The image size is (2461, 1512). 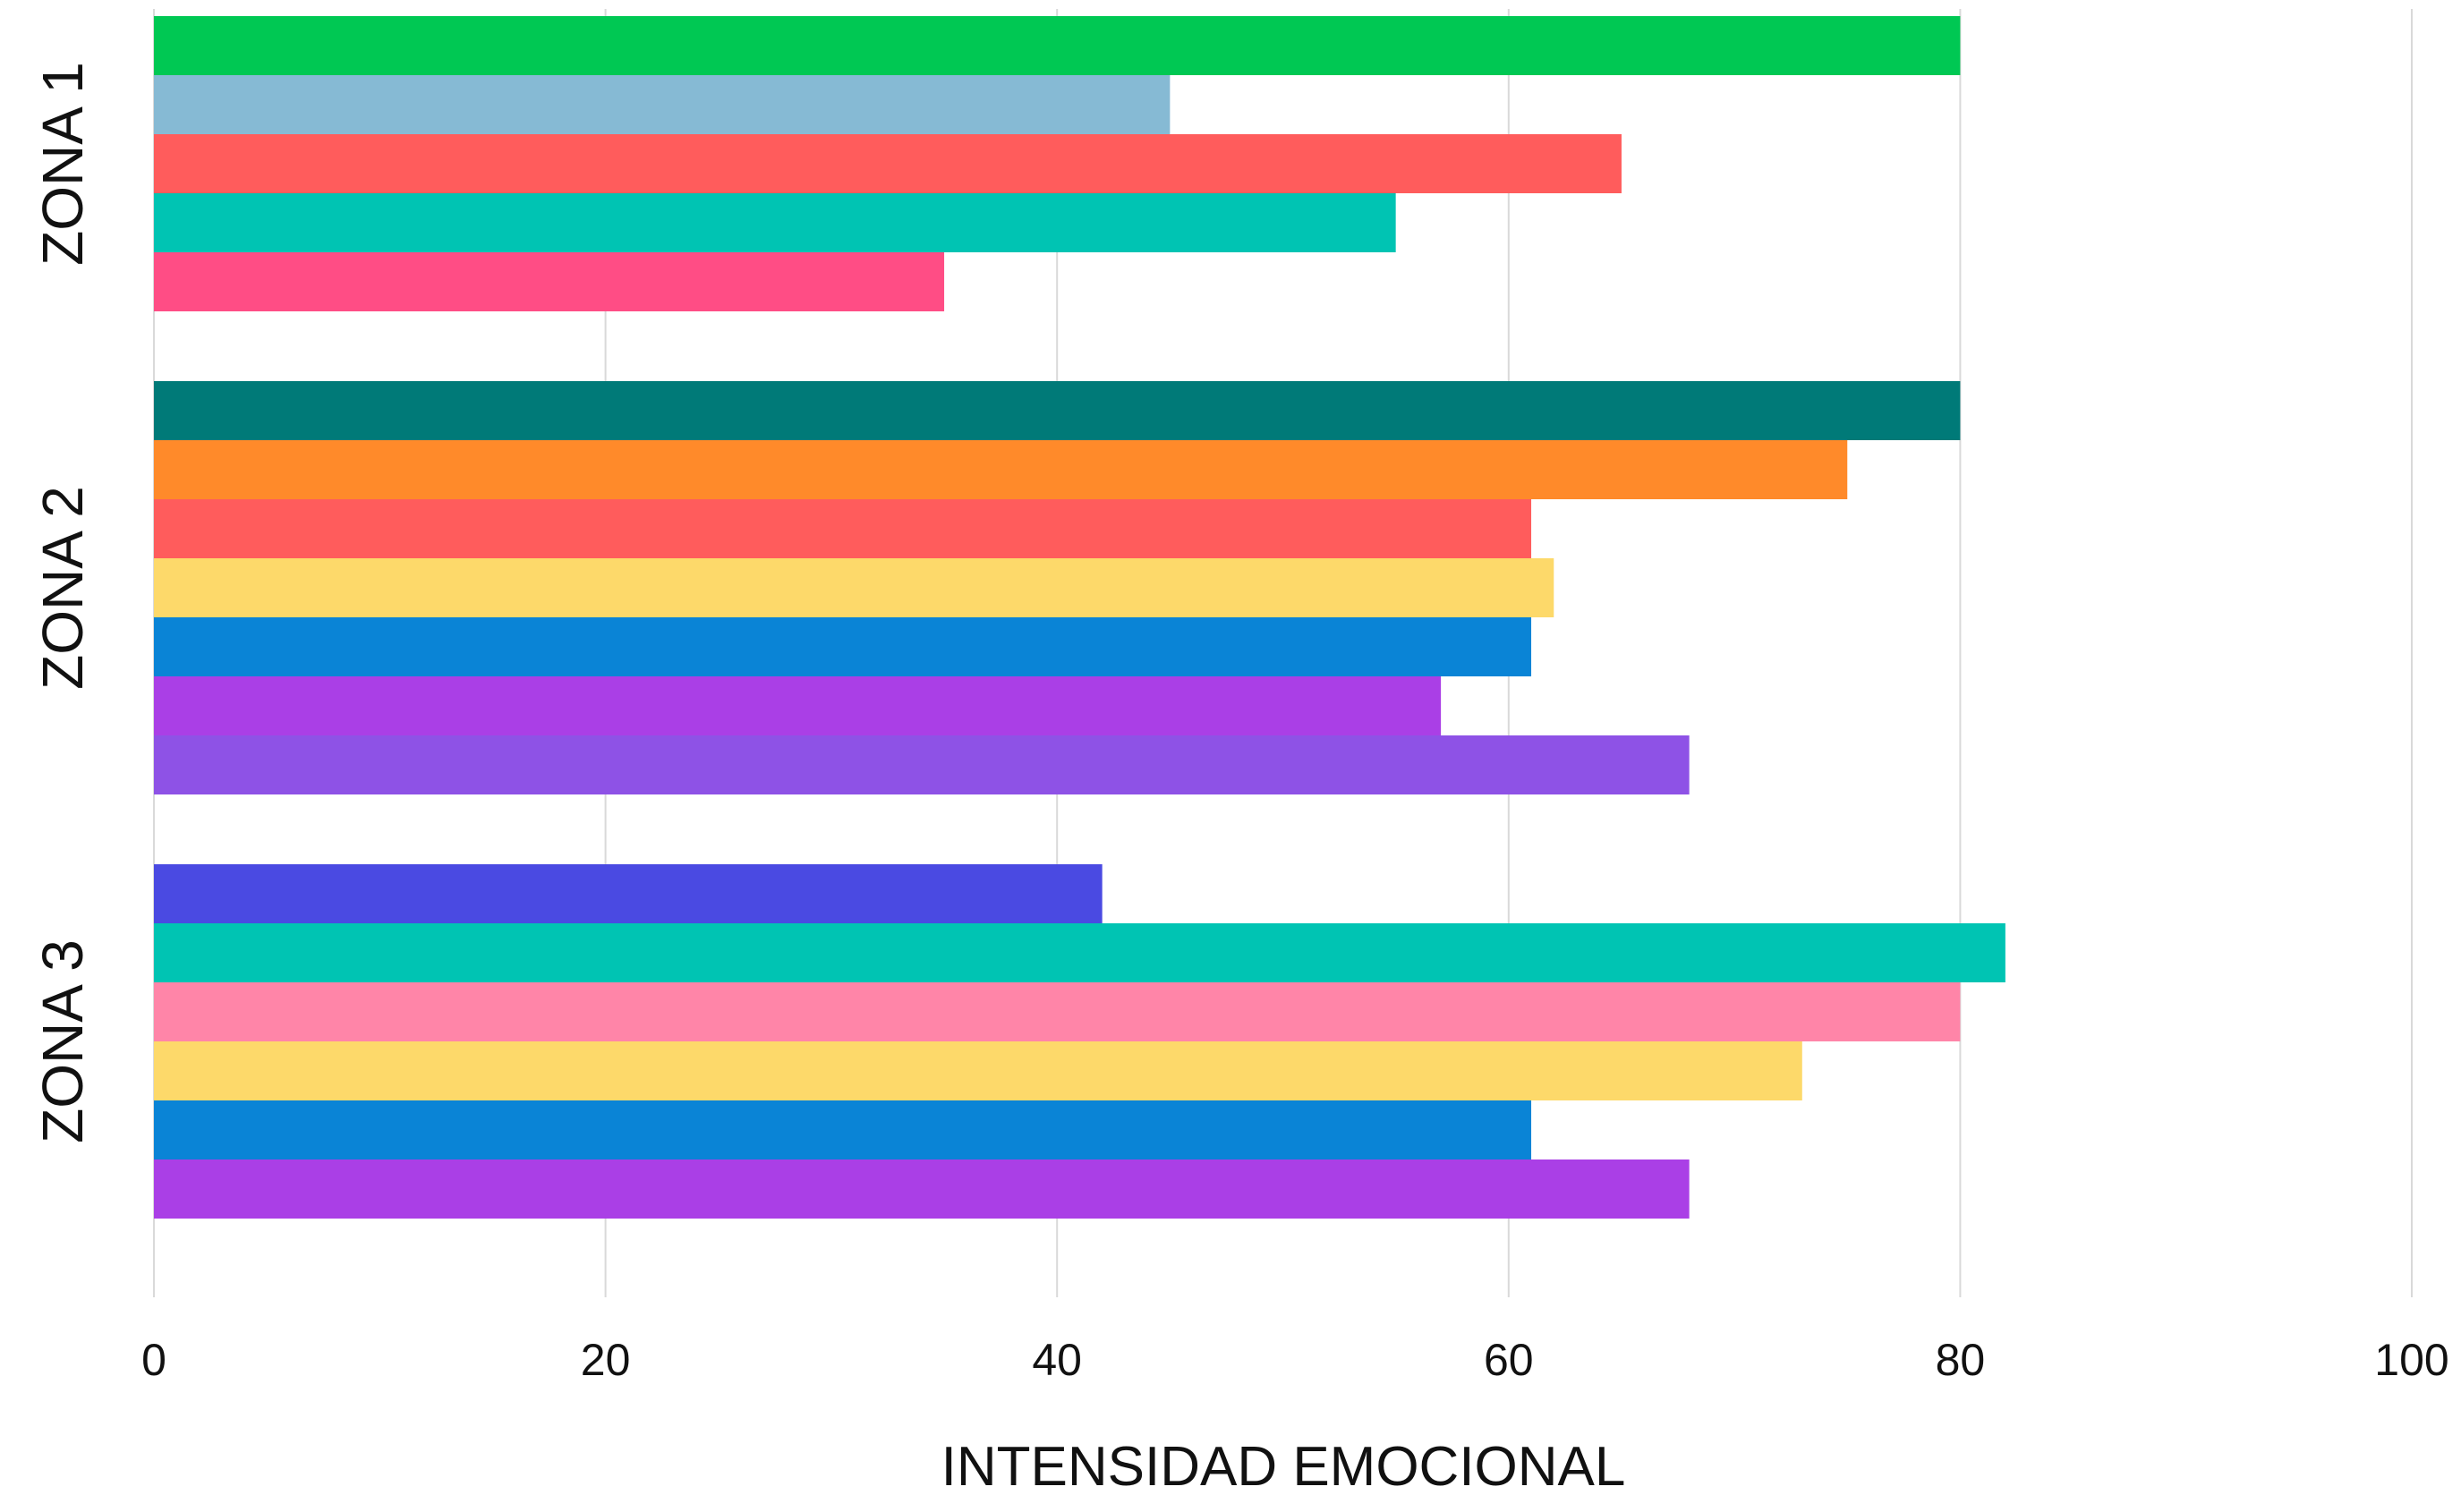 I want to click on zone-label-2: ZONA 2, so click(x=62, y=588).